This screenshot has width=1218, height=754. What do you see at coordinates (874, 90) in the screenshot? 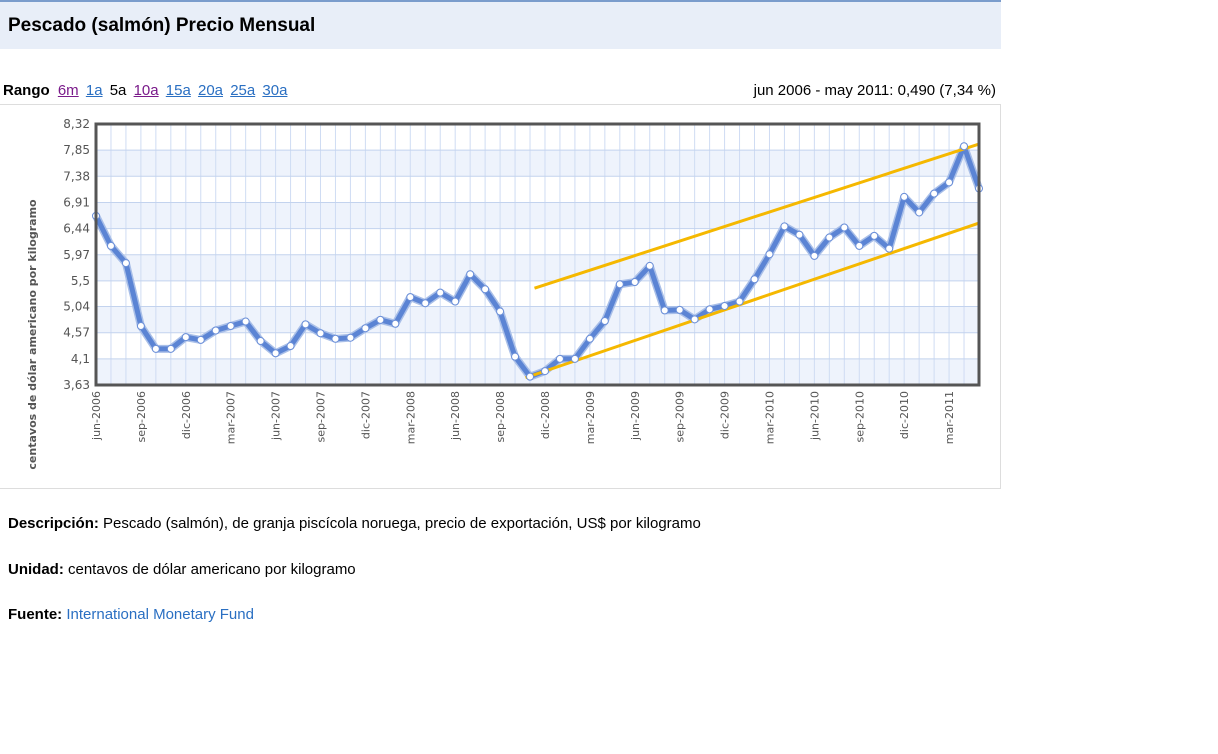
I see `range-summary: jun 2006 - may 2011: 0,490 (7,34 %)` at bounding box center [874, 90].